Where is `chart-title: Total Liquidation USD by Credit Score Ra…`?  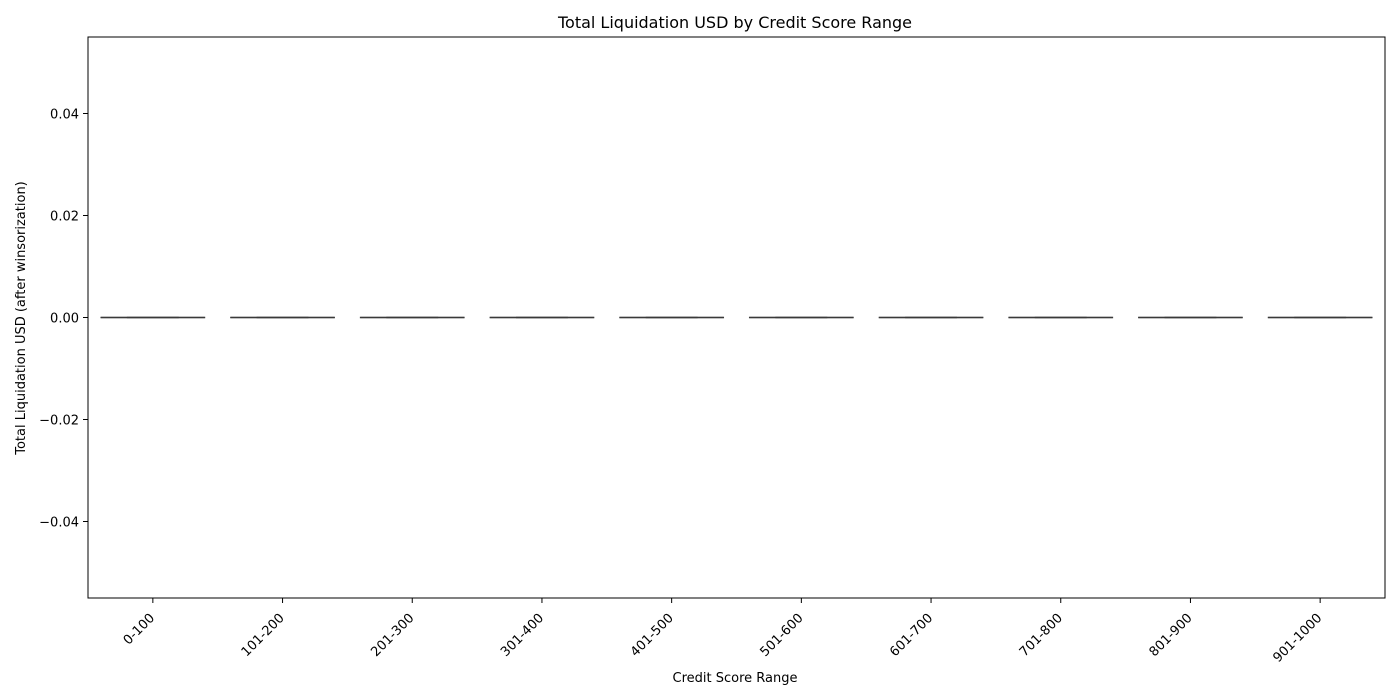
chart-title: Total Liquidation USD by Credit Score Ra… is located at coordinates (734, 22).